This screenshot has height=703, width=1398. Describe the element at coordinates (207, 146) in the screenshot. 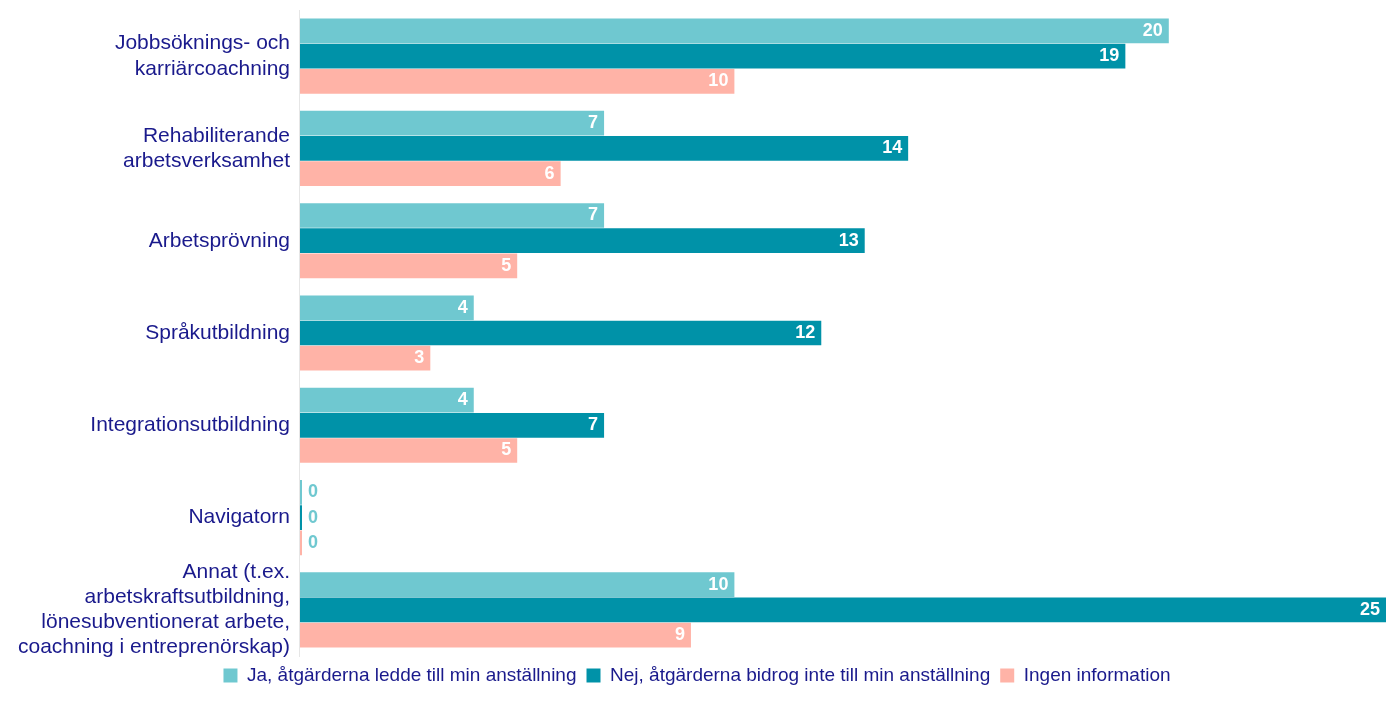

I see `y-tick-label: Rehabiliterande arbetsverksamhet` at that location.